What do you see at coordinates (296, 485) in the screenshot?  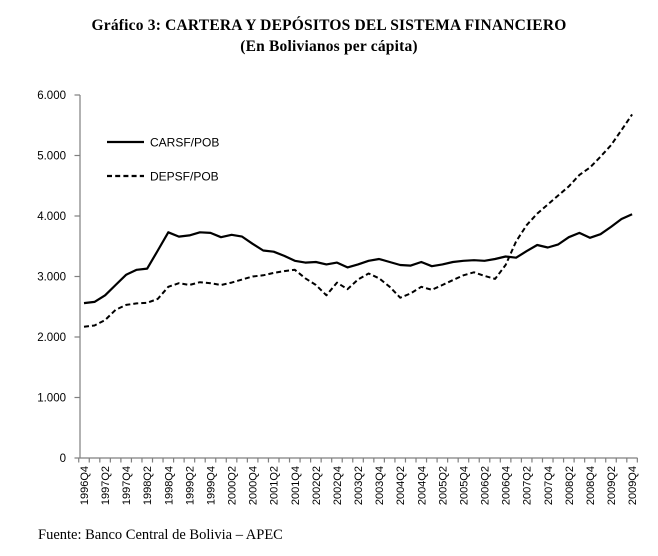 I see `x-tick-label: 2001Q4` at bounding box center [296, 485].